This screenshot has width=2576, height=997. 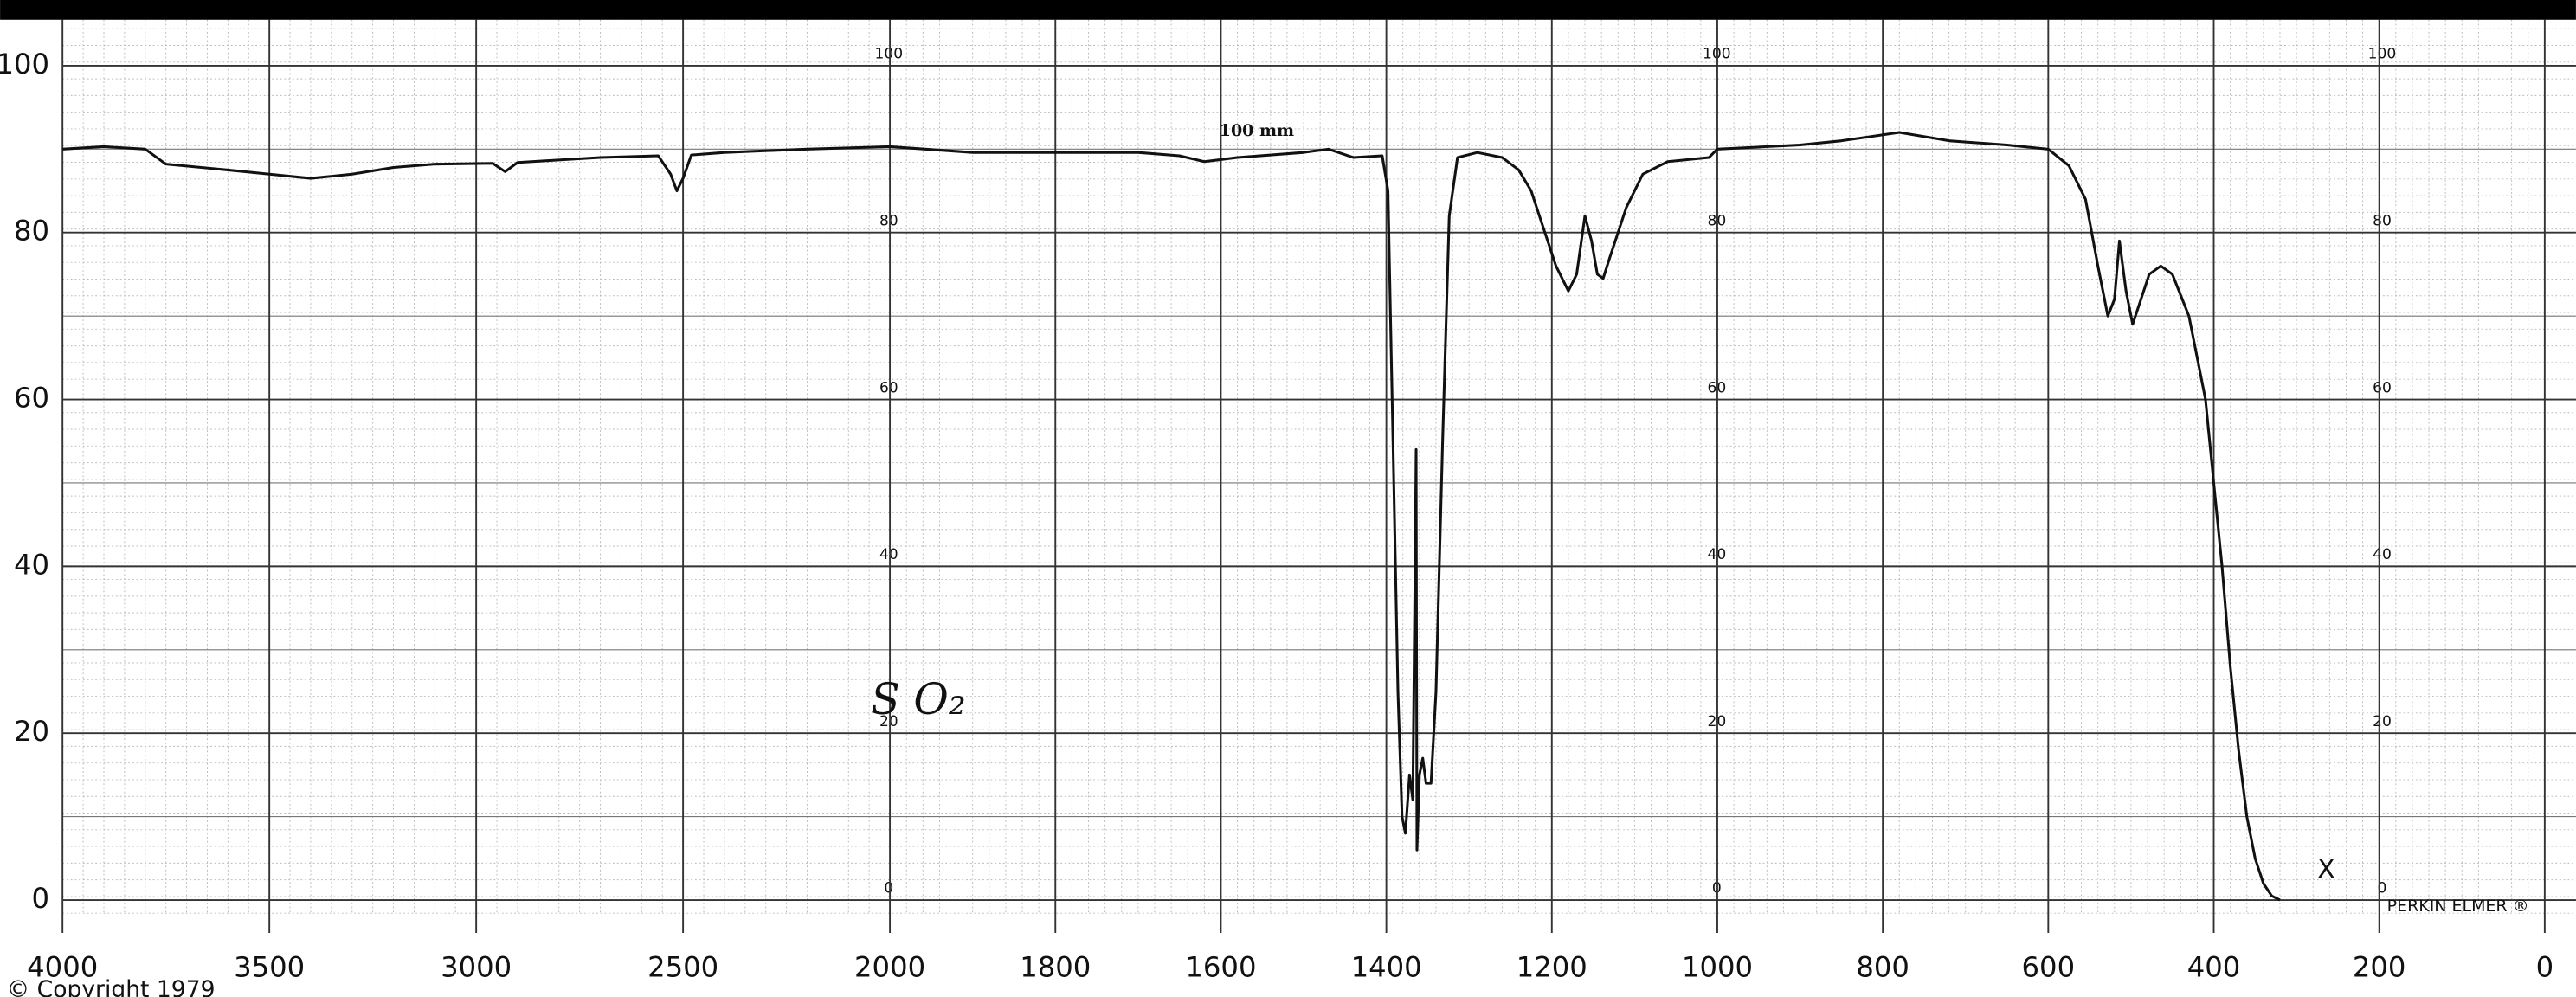 What do you see at coordinates (111, 986) in the screenshot?
I see `copyright: © Copyright 1979` at bounding box center [111, 986].